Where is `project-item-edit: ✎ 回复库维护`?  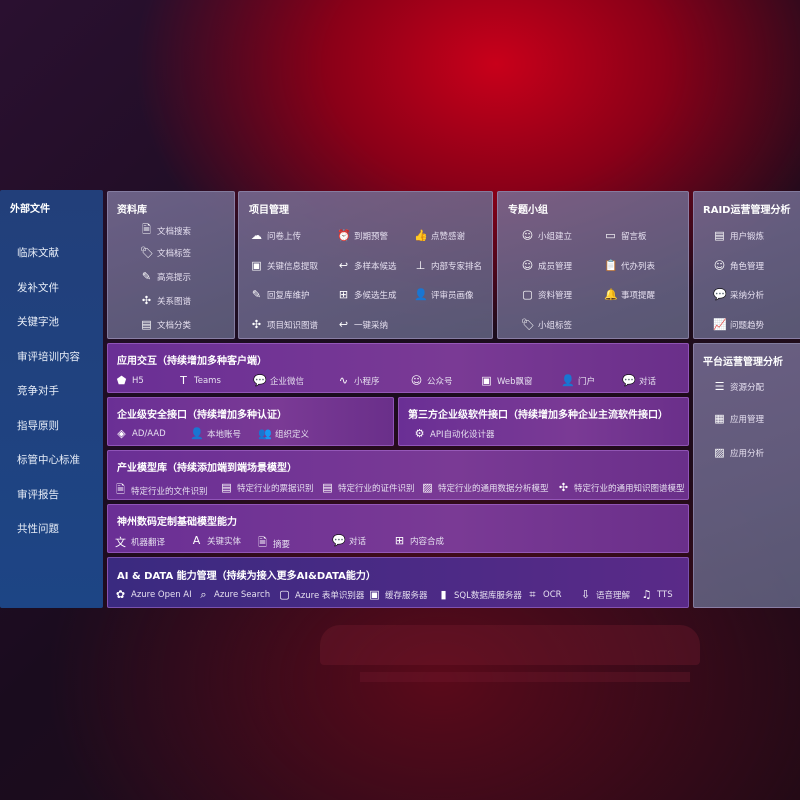
project-item-edit: ✎ 回复库维护 is located at coordinates (280, 294).